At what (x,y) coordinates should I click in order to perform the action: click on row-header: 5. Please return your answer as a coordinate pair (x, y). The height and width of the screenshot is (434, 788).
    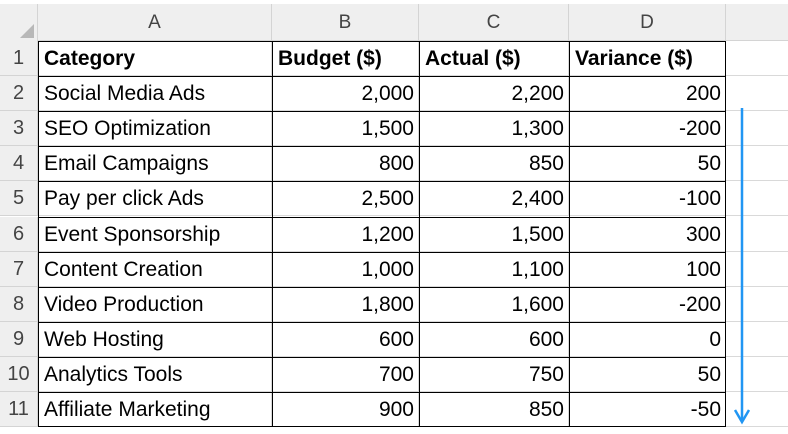
    Looking at the image, I should click on (19, 198).